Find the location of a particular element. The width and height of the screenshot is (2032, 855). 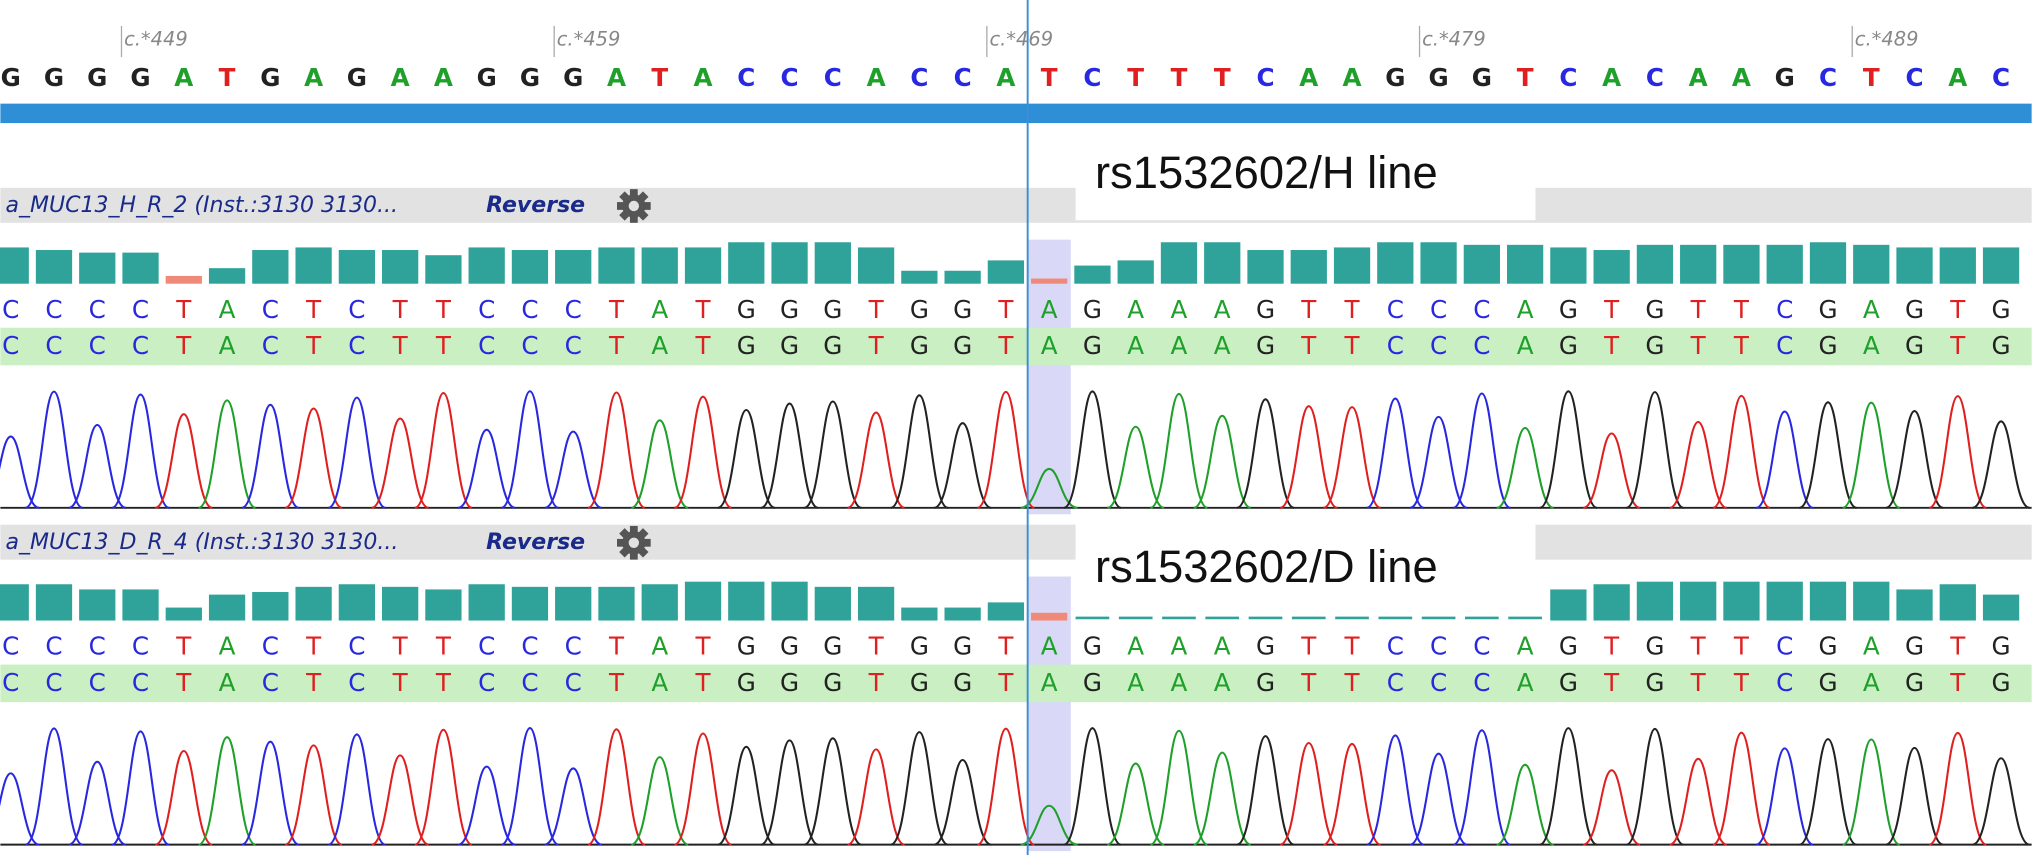

reference-base: T is located at coordinates (1179, 77).